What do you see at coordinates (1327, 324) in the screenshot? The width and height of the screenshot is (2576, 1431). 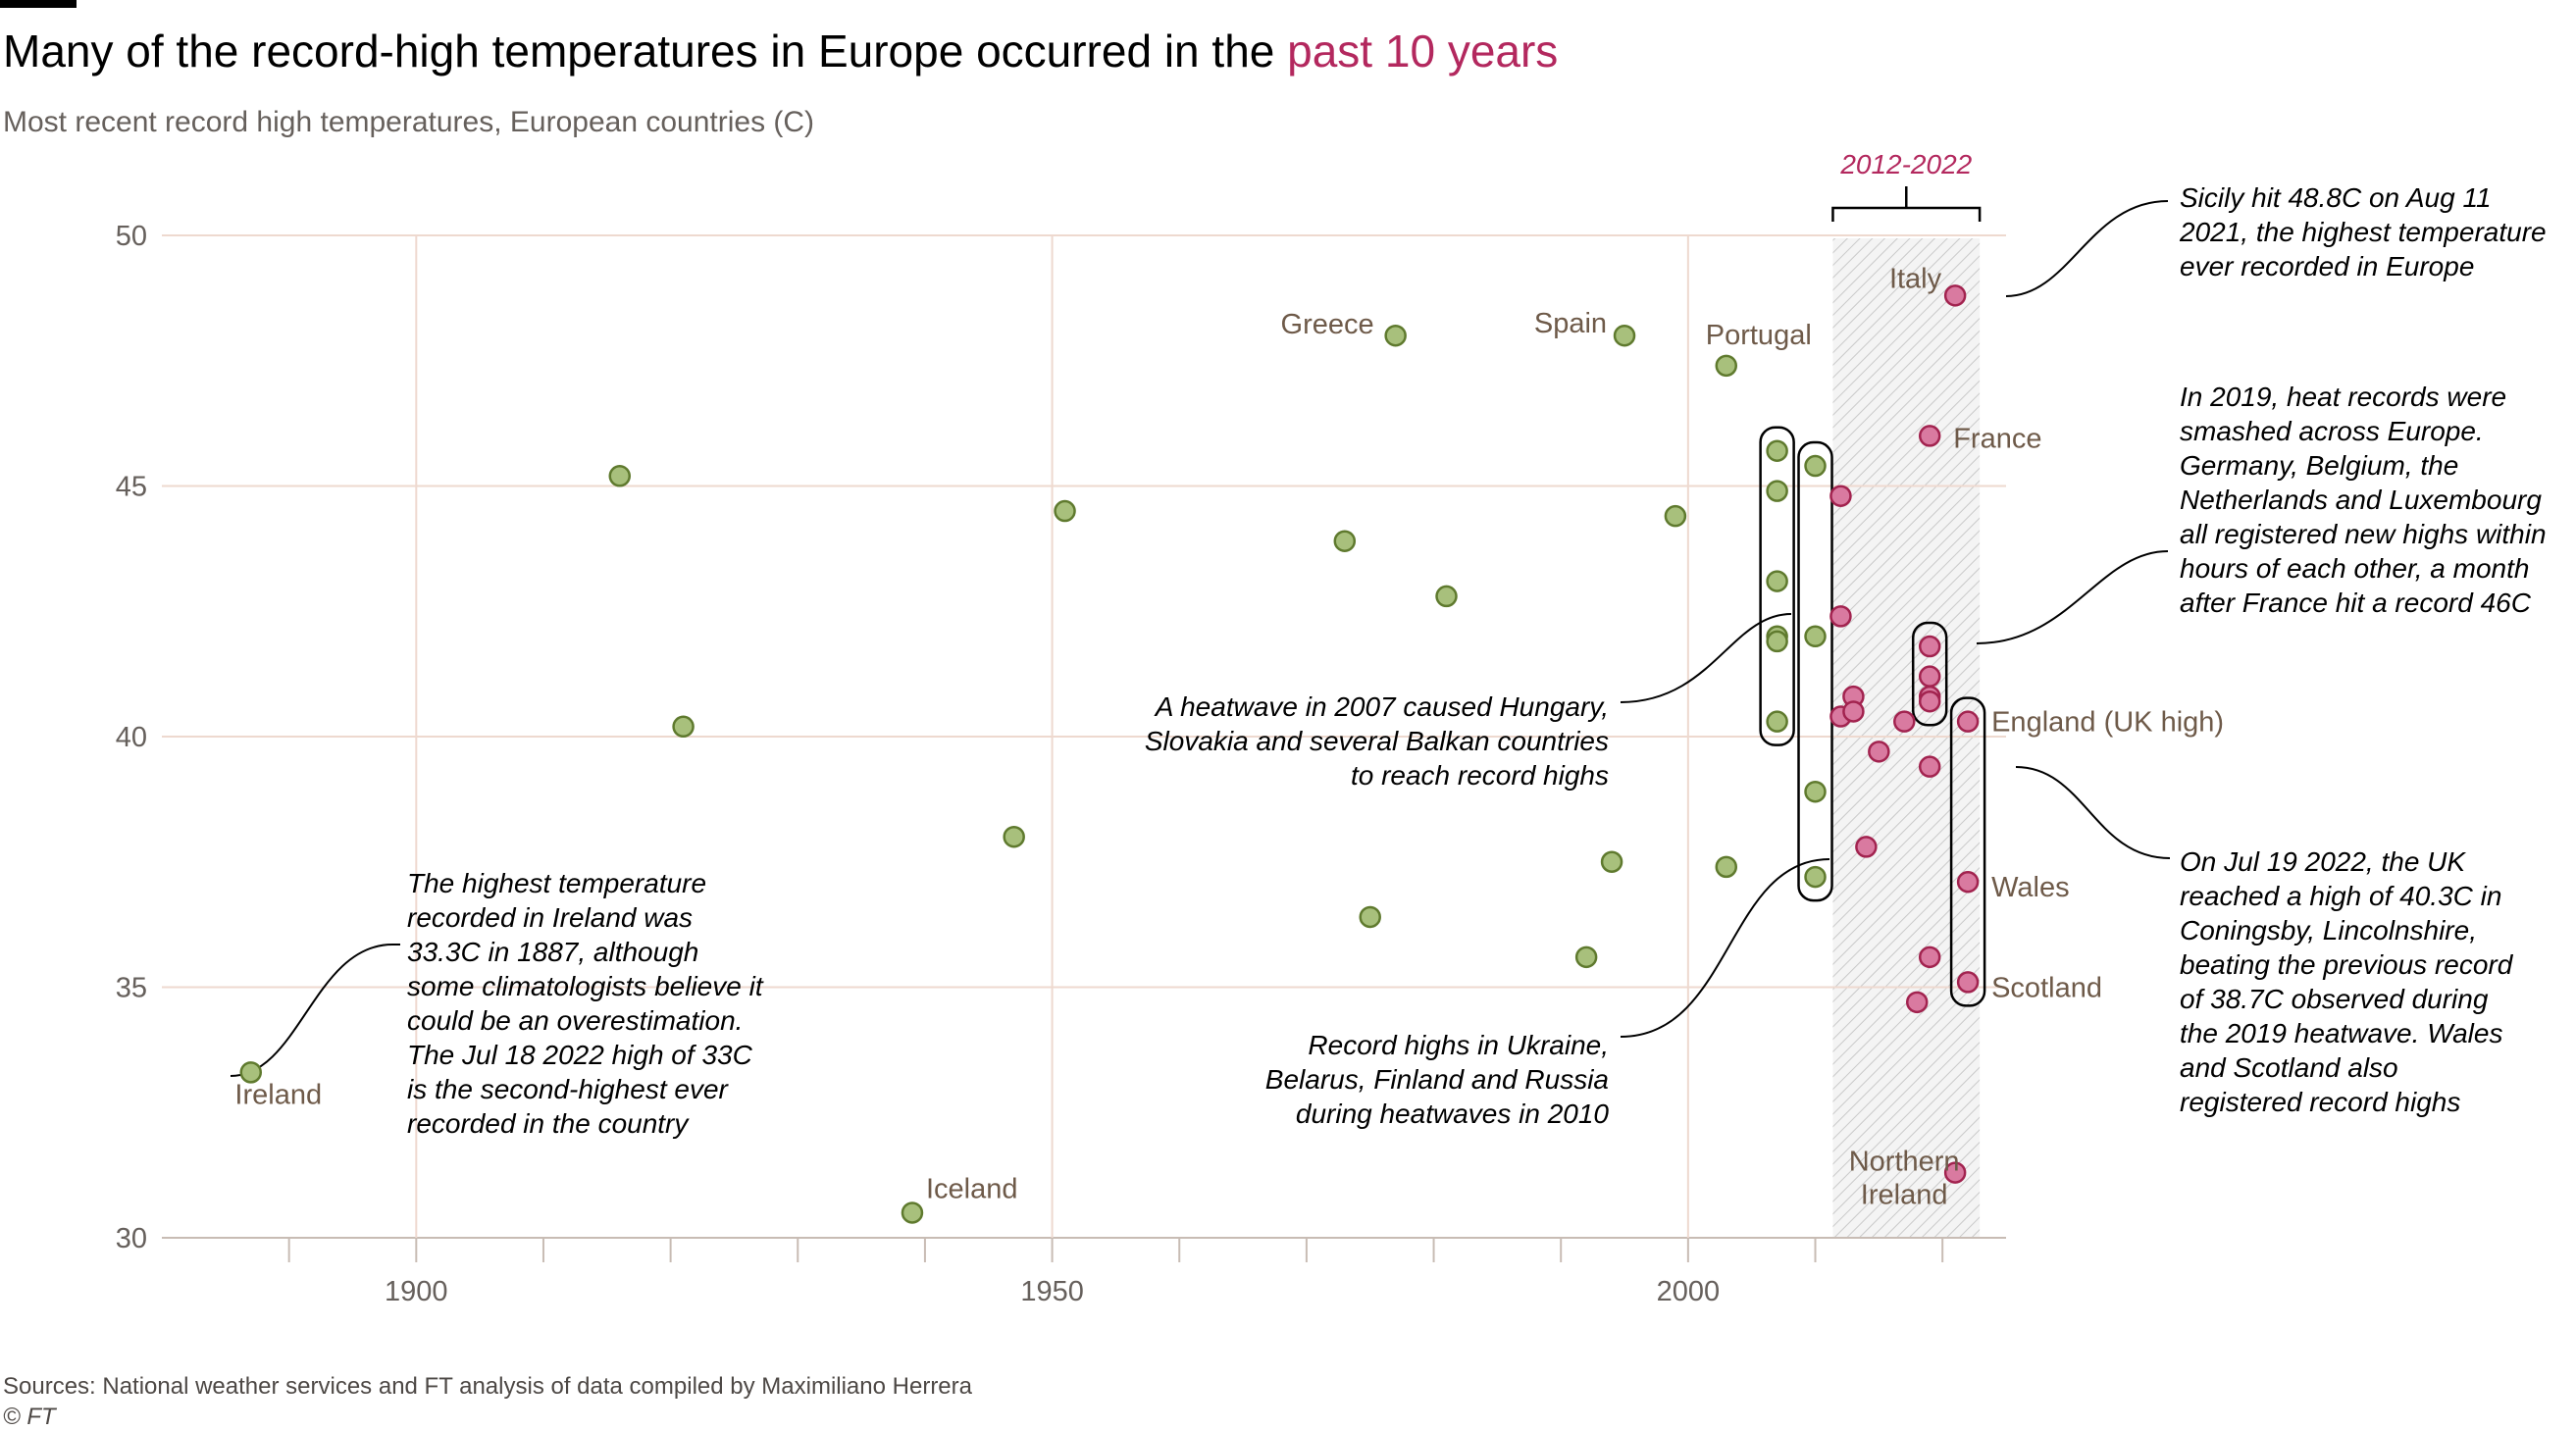 I see `point-label-greece: Greece` at bounding box center [1327, 324].